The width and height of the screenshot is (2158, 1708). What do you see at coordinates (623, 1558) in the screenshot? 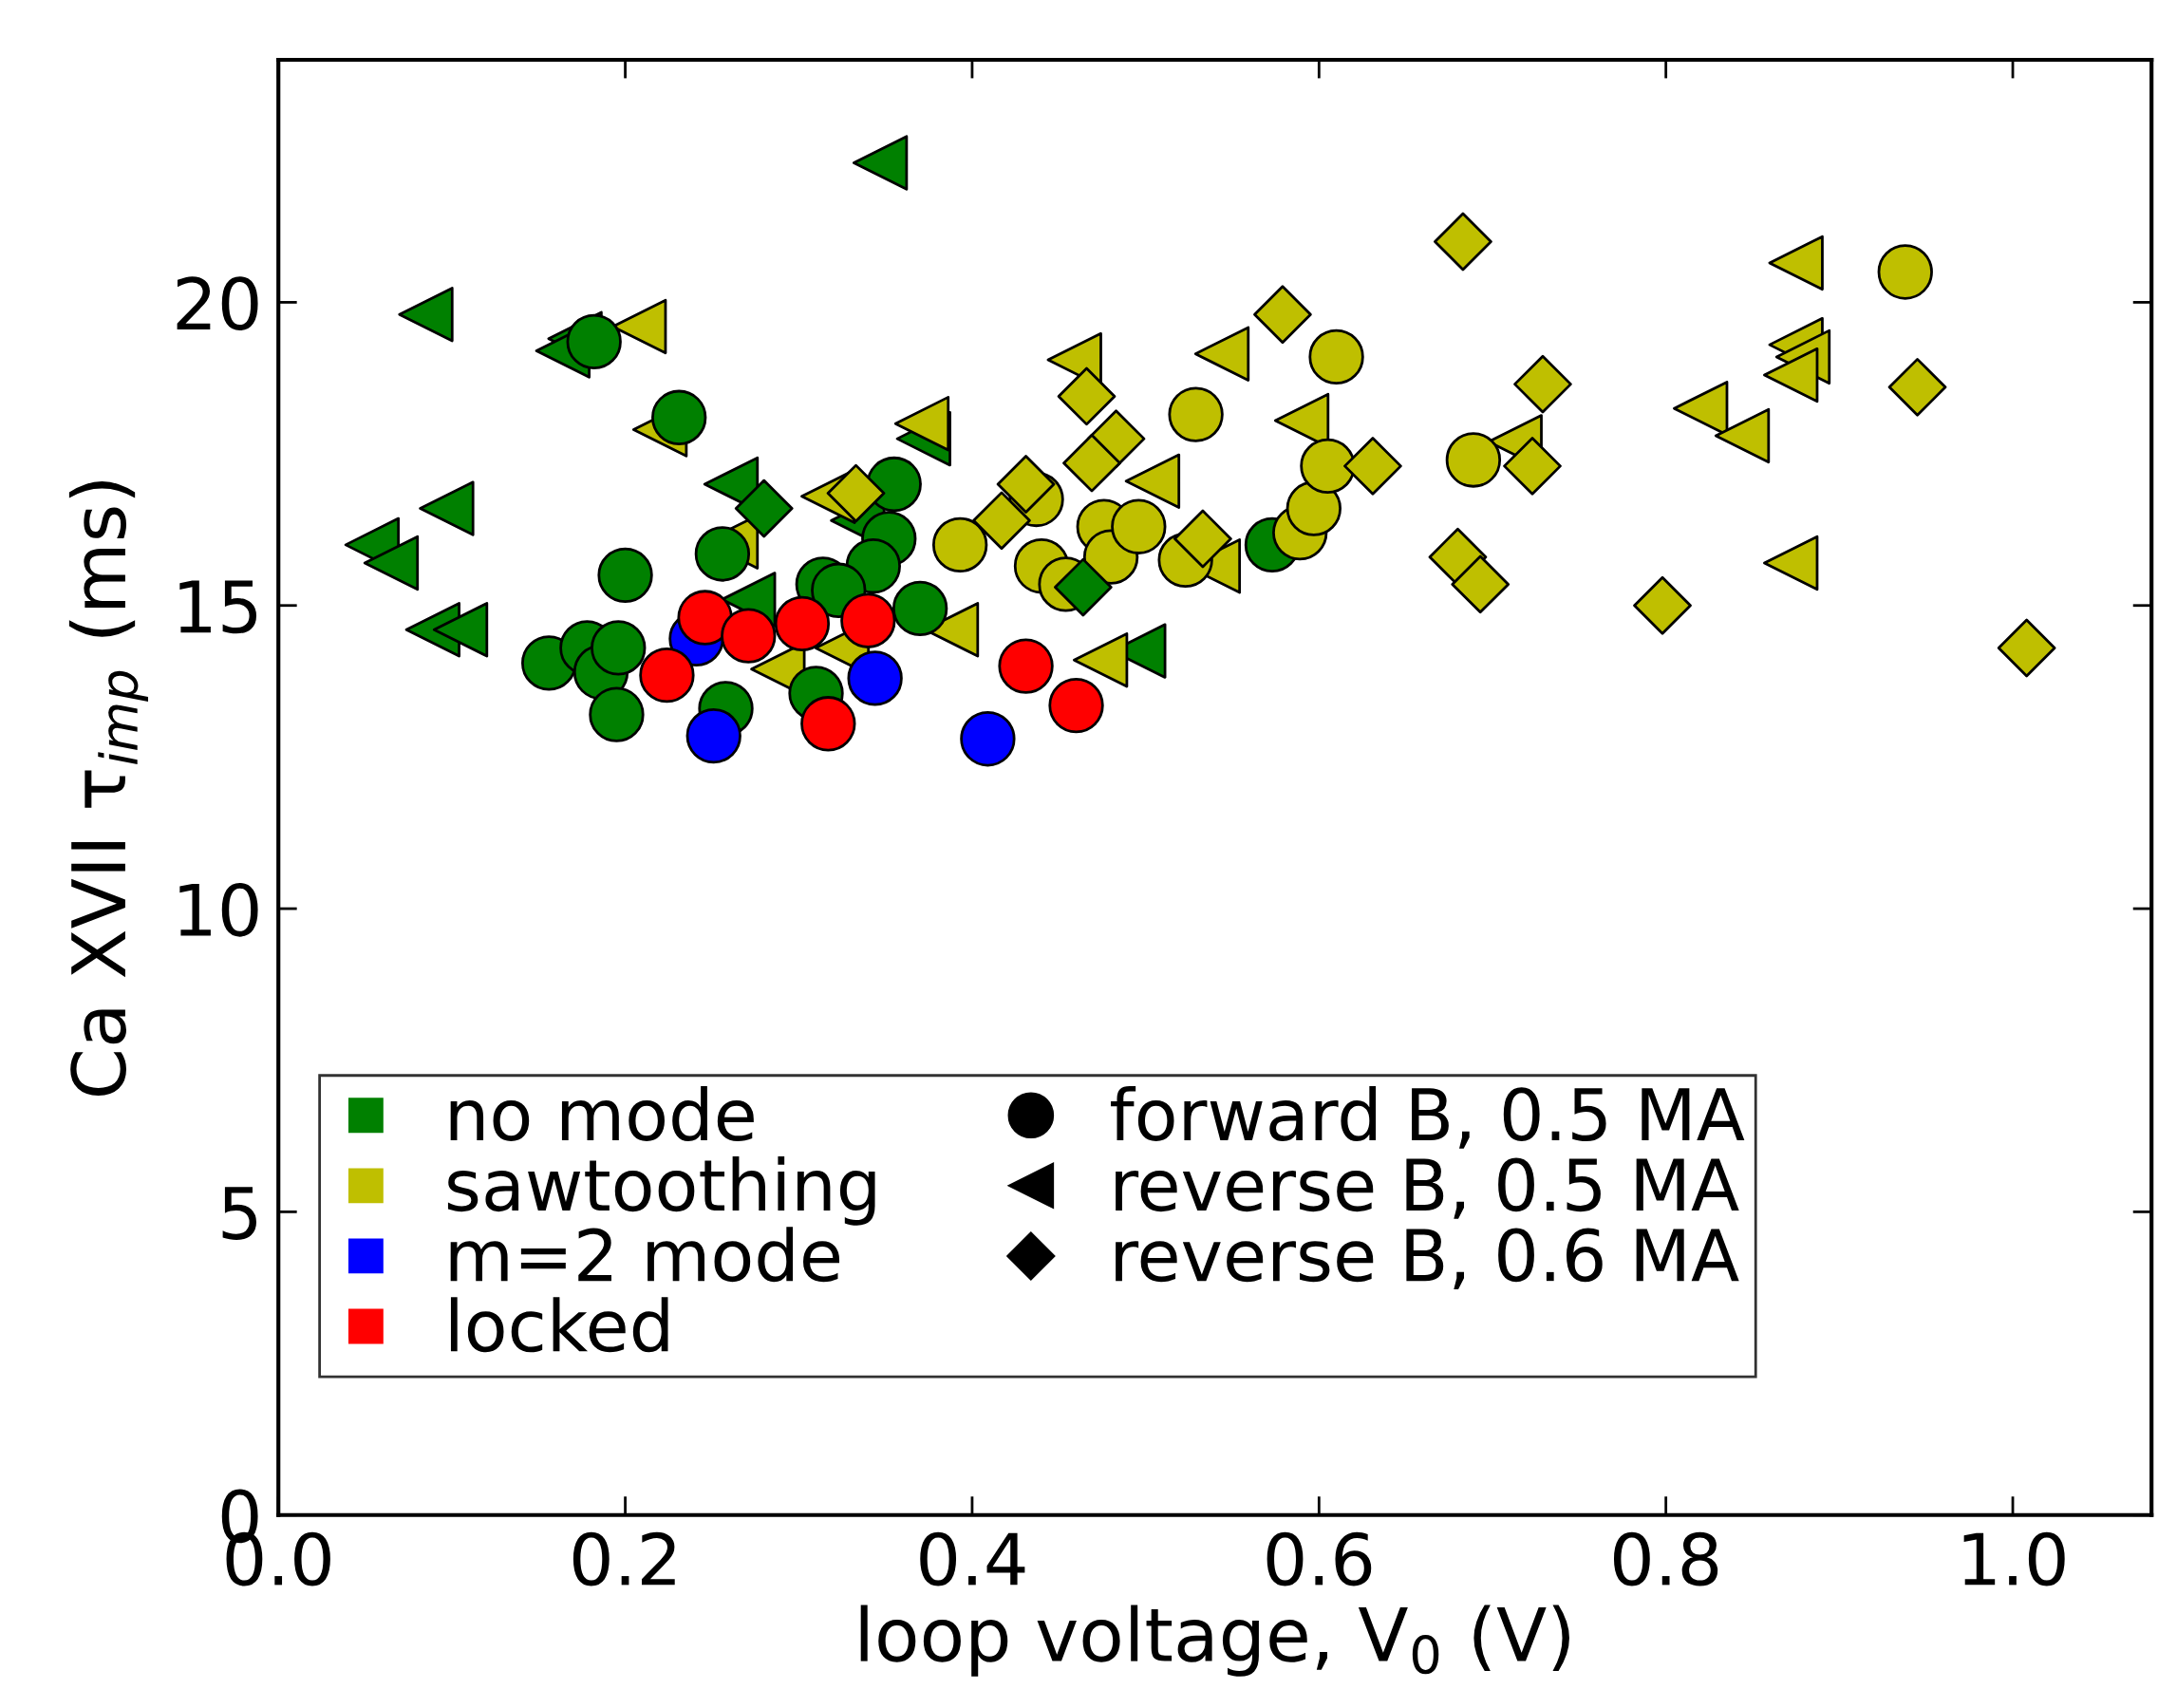
I see `x-tick-label: 0.2` at bounding box center [623, 1558].